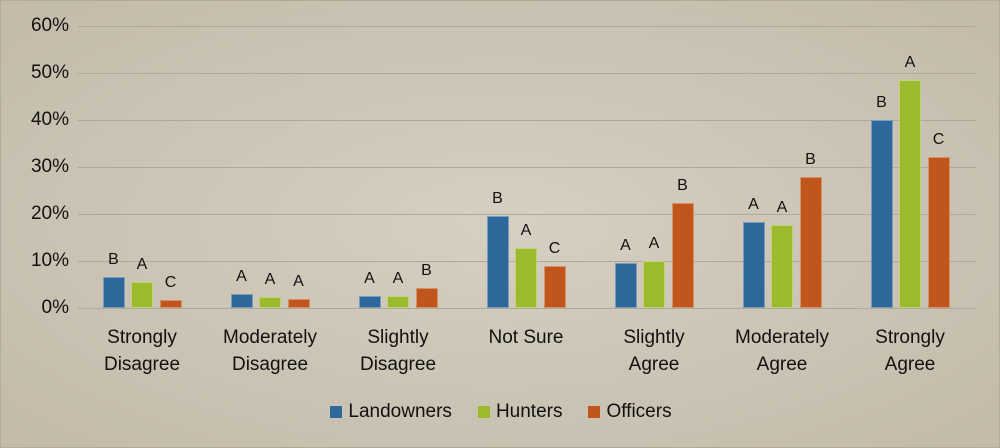 The height and width of the screenshot is (448, 1000). What do you see at coordinates (49, 119) in the screenshot?
I see `y-tick-label: 40%` at bounding box center [49, 119].